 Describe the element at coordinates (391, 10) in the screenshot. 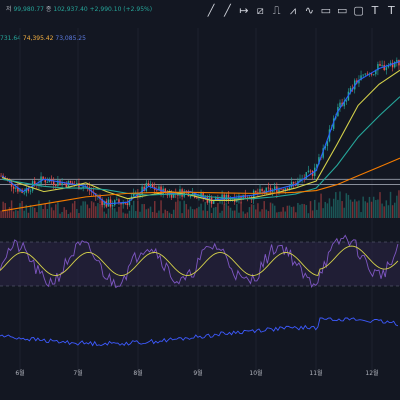

I see `text-alt-icon: T` at that location.